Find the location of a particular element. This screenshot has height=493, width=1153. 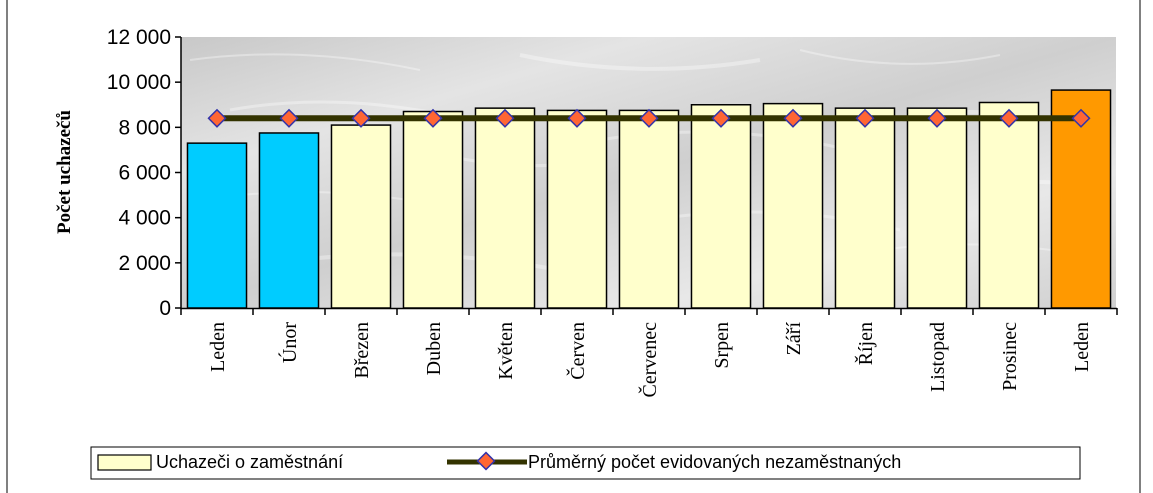

average-line is located at coordinates (649, 118).